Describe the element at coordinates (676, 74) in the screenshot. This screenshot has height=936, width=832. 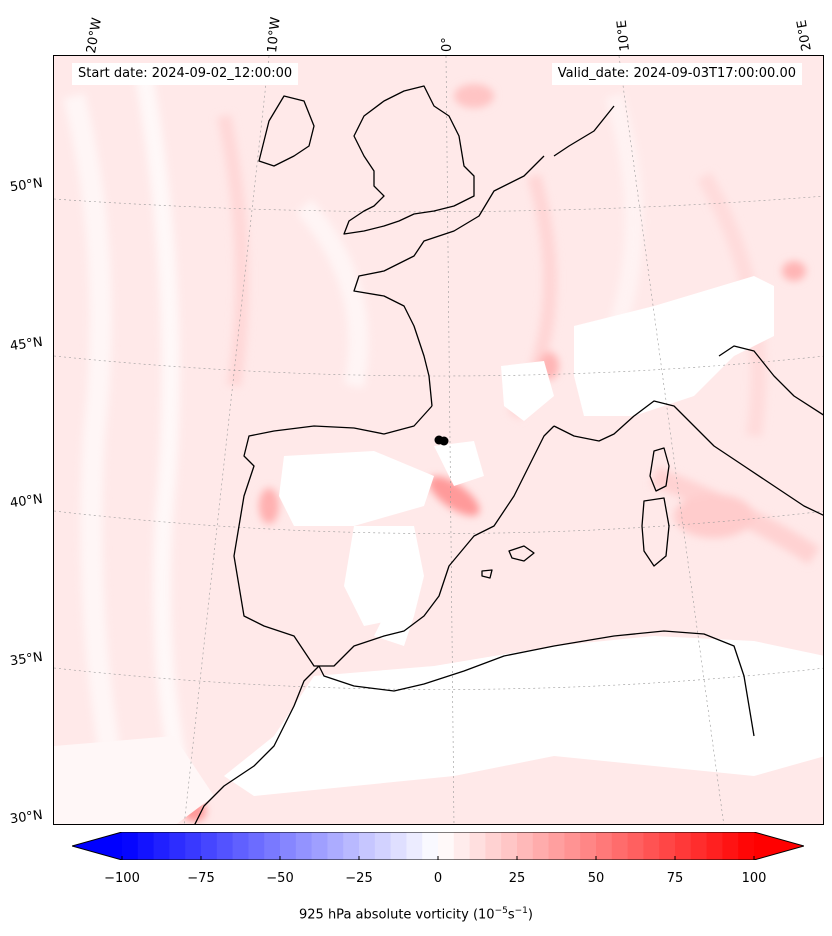
I see `valid-date-label: Valid_date: 2024-09-03T17:00:00.00` at that location.